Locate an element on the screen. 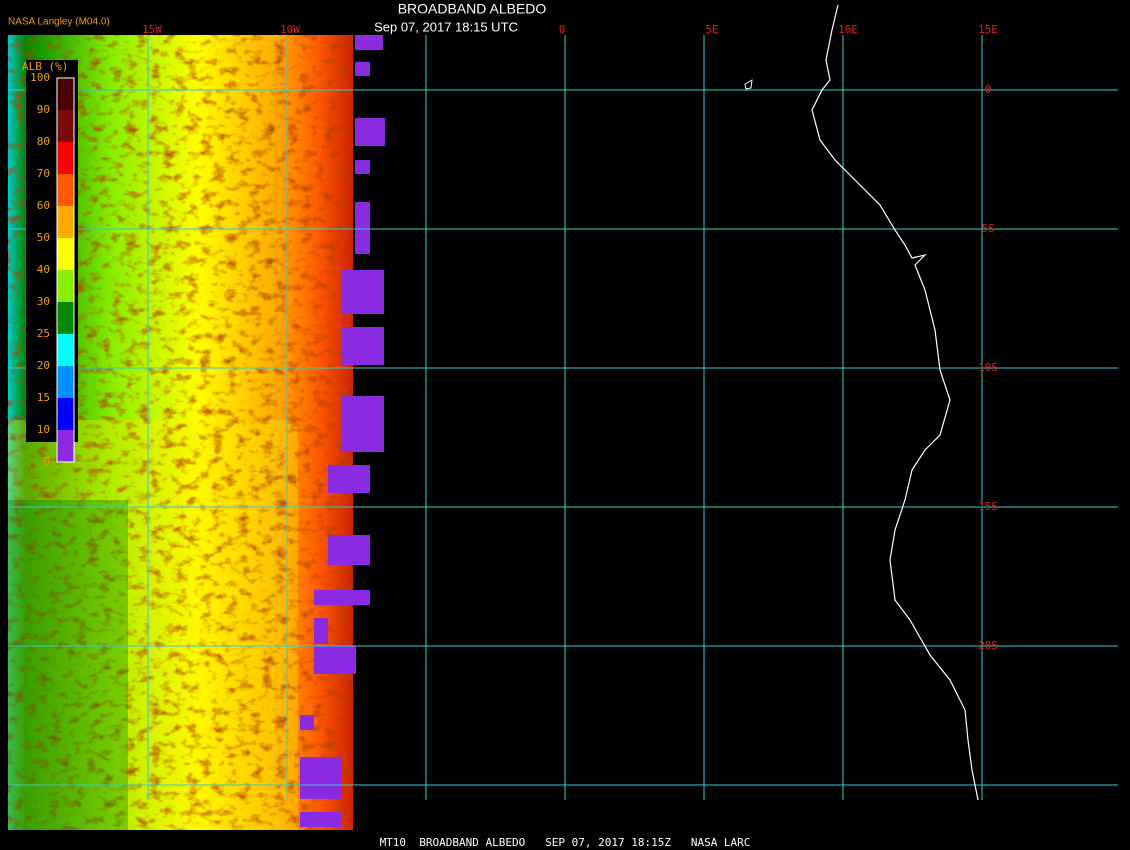 The height and width of the screenshot is (850, 1130). legend-tick: 15 is located at coordinates (43, 397).